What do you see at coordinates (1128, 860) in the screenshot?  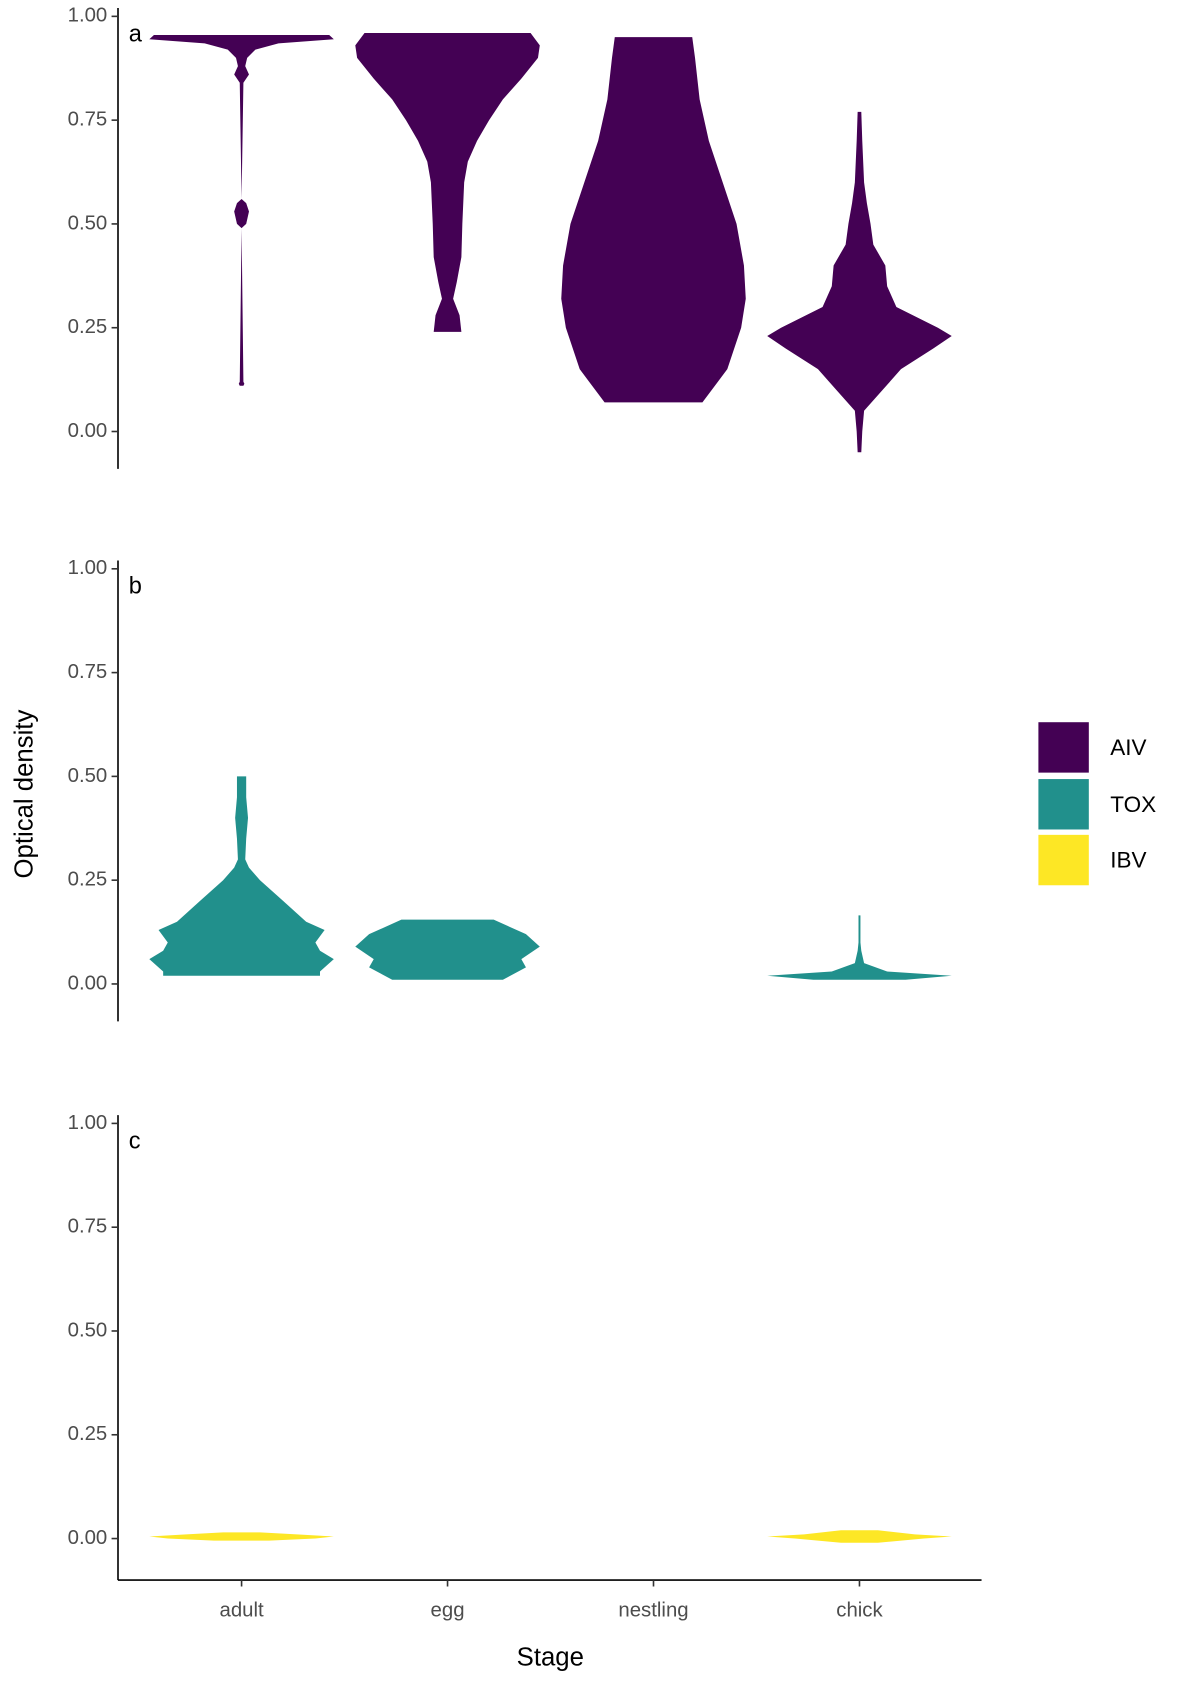 I see `legend-label: IBV` at bounding box center [1128, 860].